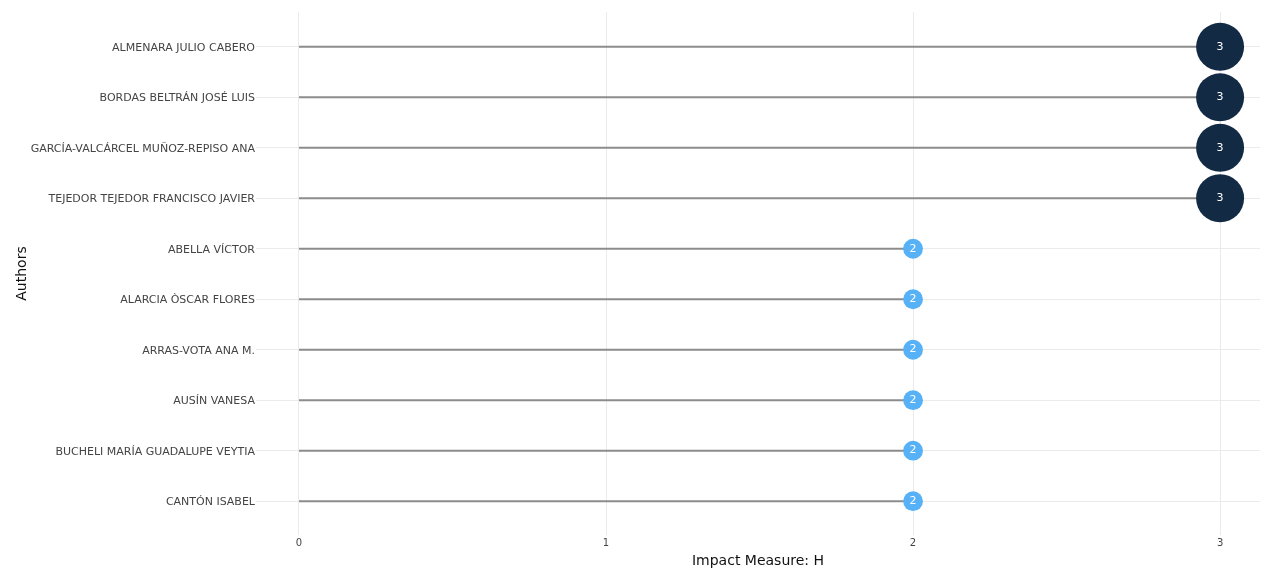 This screenshot has width=1266, height=577. Describe the element at coordinates (606, 542) in the screenshot. I see `x-tick-label: 1` at that location.